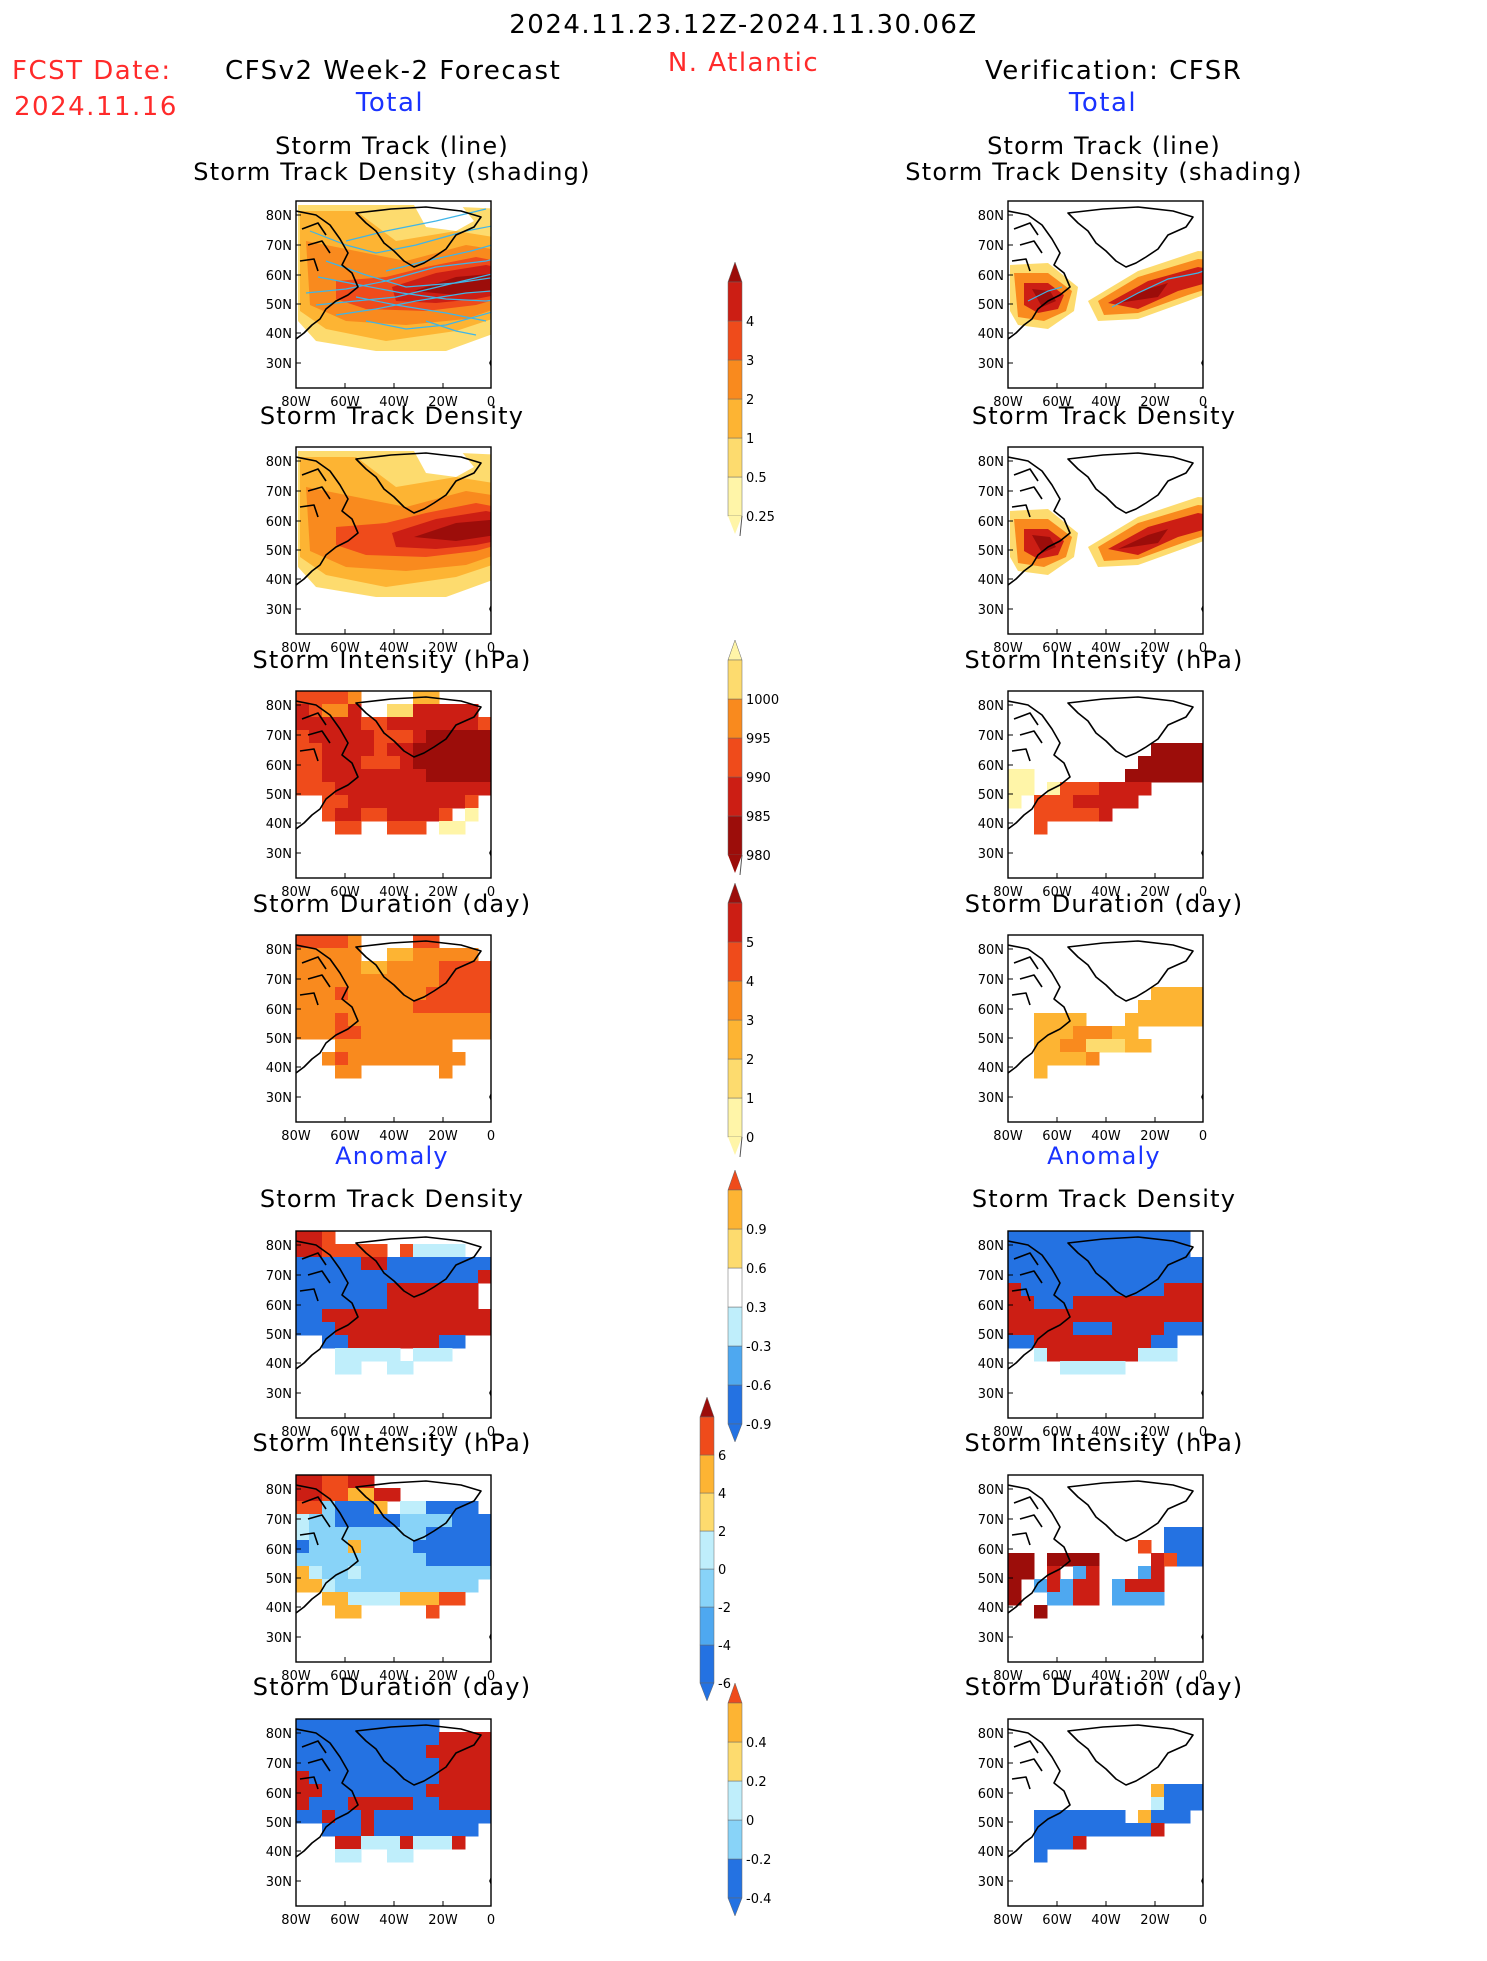 This screenshot has width=1487, height=1961. What do you see at coordinates (392, 1443) in the screenshot?
I see `left-p6-title: Storm Intensity (hPa)` at bounding box center [392, 1443].